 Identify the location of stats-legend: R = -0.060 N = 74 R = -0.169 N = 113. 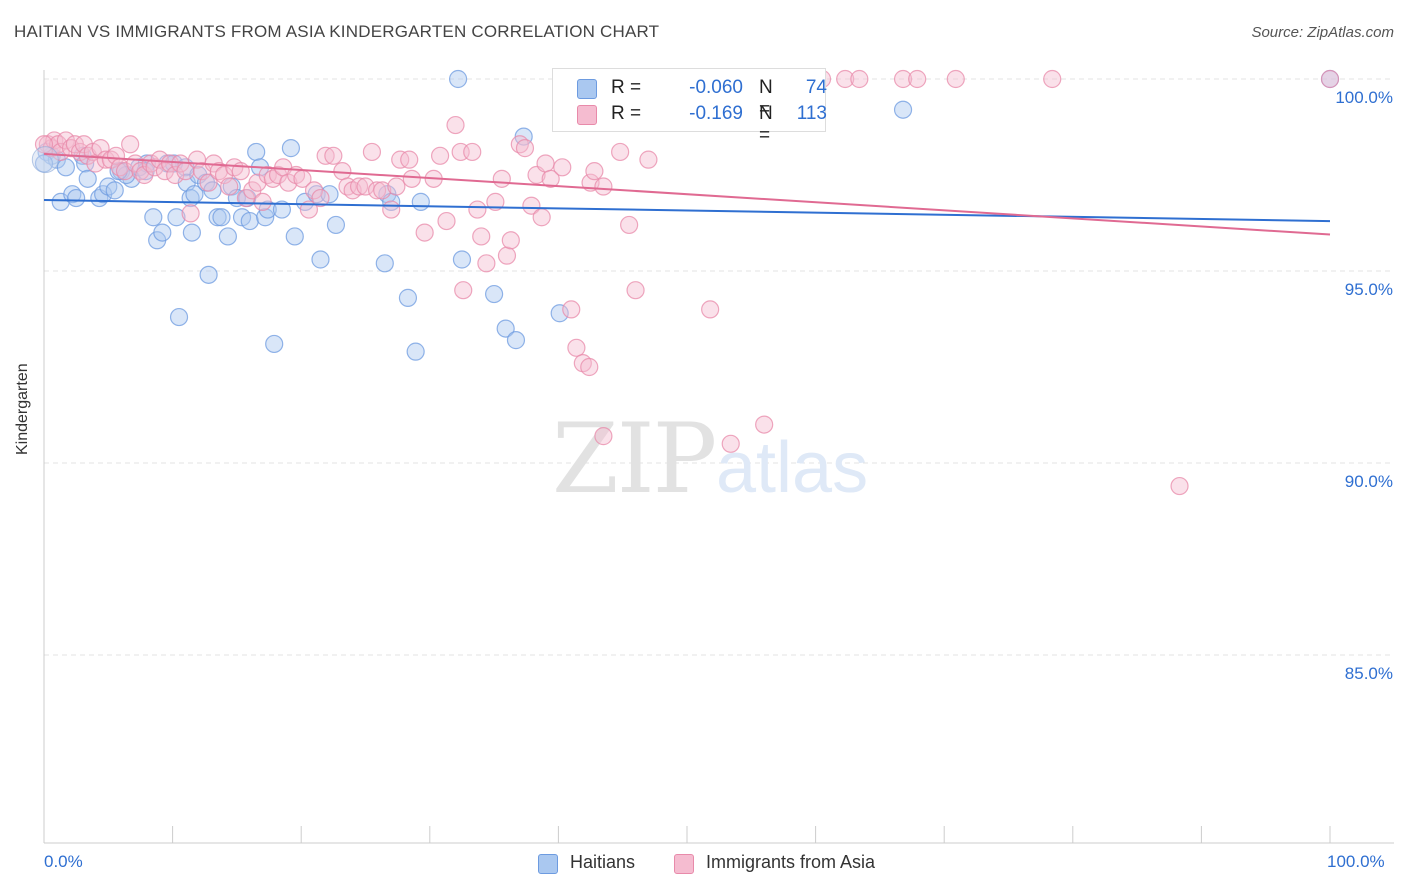
(689, 107).